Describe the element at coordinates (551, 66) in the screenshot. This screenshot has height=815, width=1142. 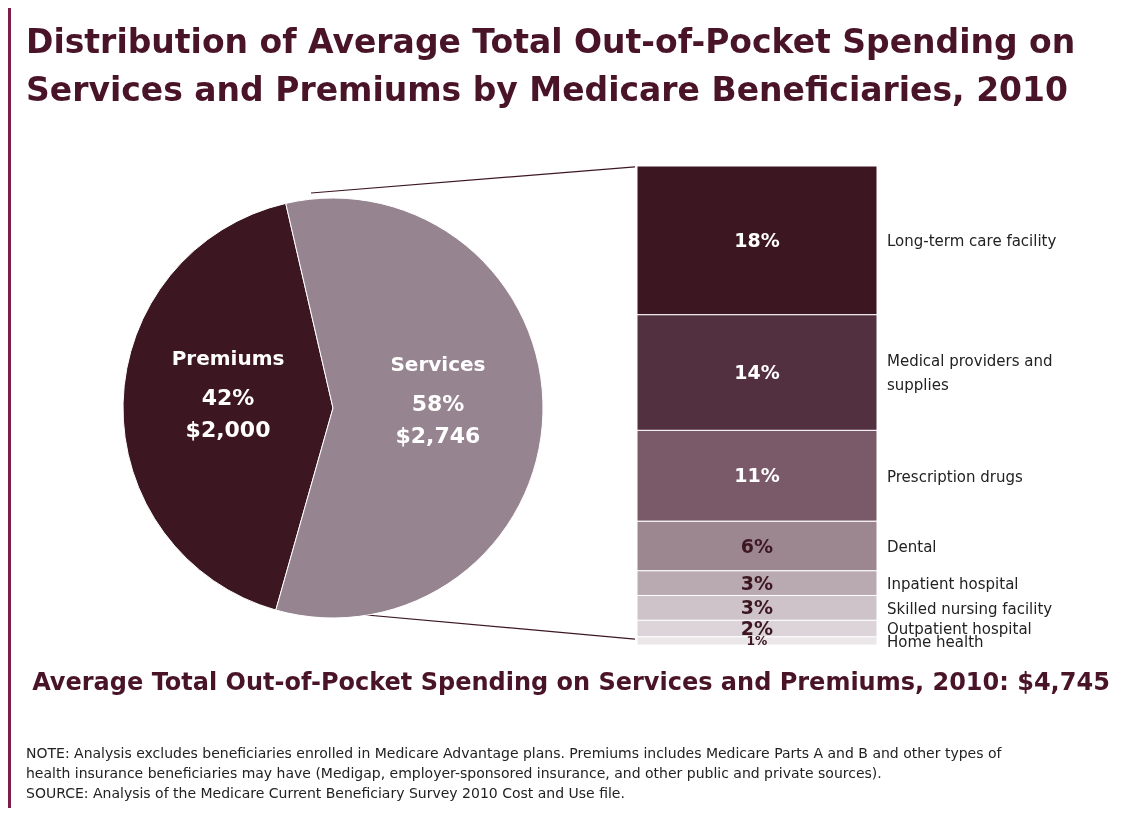
I see `chart-title: Distribution of Average Total Out-of-Pocket Spending on Services and Premiums by Medicare Beneficiaries, 2010` at that location.